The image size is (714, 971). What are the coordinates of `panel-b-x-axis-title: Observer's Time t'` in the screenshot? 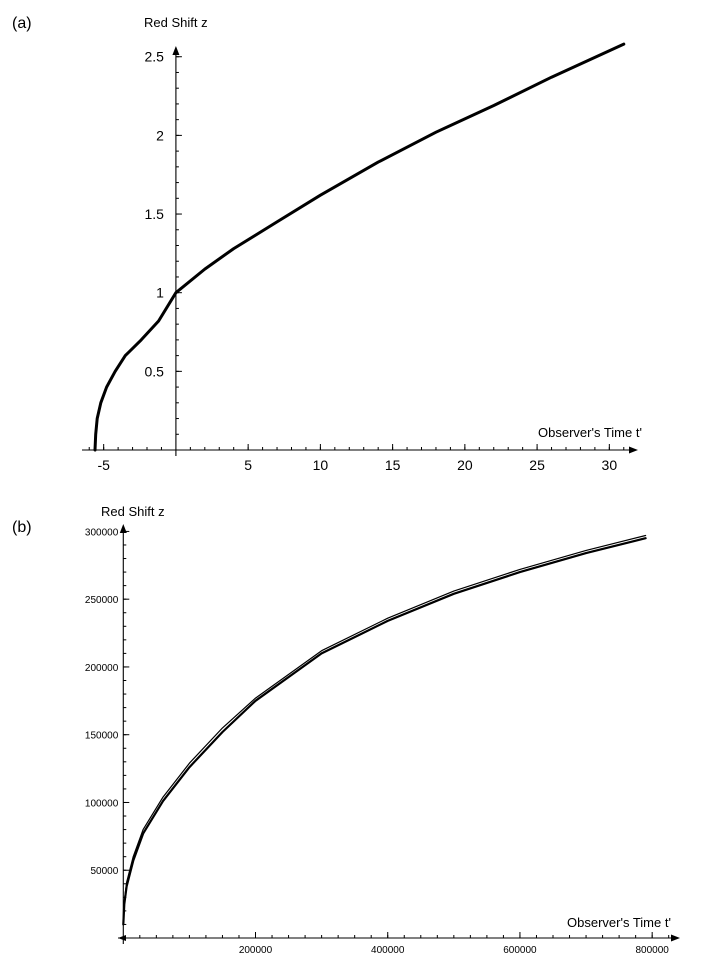 It's located at (619, 922).